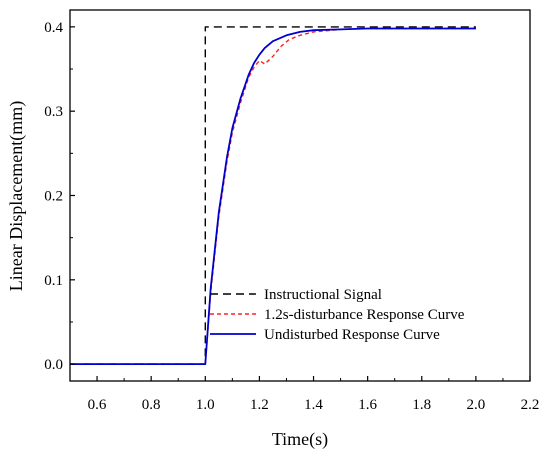  Describe the element at coordinates (16, 196) in the screenshot. I see `y-axis-label: Linear Displacement(mm)` at that location.